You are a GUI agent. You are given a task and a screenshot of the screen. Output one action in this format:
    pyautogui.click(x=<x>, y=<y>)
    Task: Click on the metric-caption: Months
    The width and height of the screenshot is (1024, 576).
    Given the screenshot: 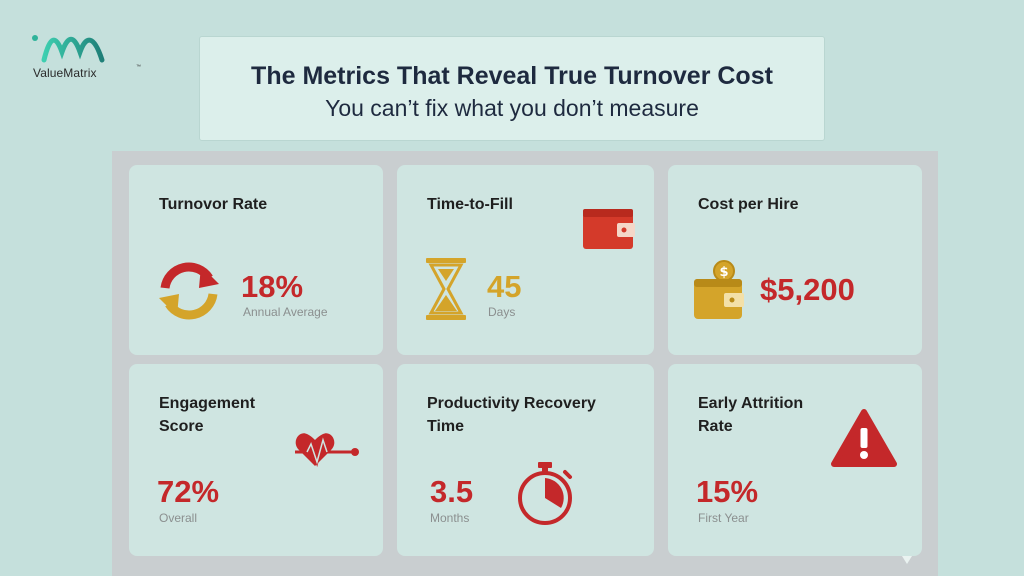 What is the action you would take?
    pyautogui.click(x=450, y=518)
    